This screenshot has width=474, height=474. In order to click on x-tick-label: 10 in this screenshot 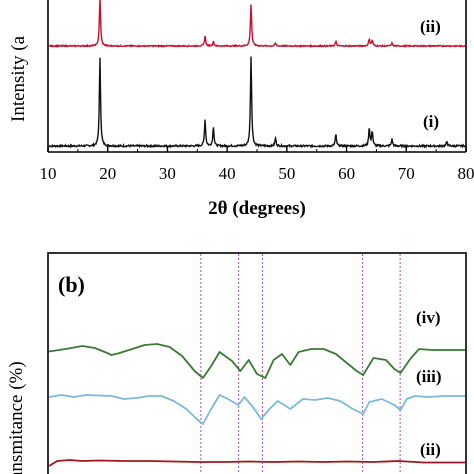, I will do `click(48, 173)`.